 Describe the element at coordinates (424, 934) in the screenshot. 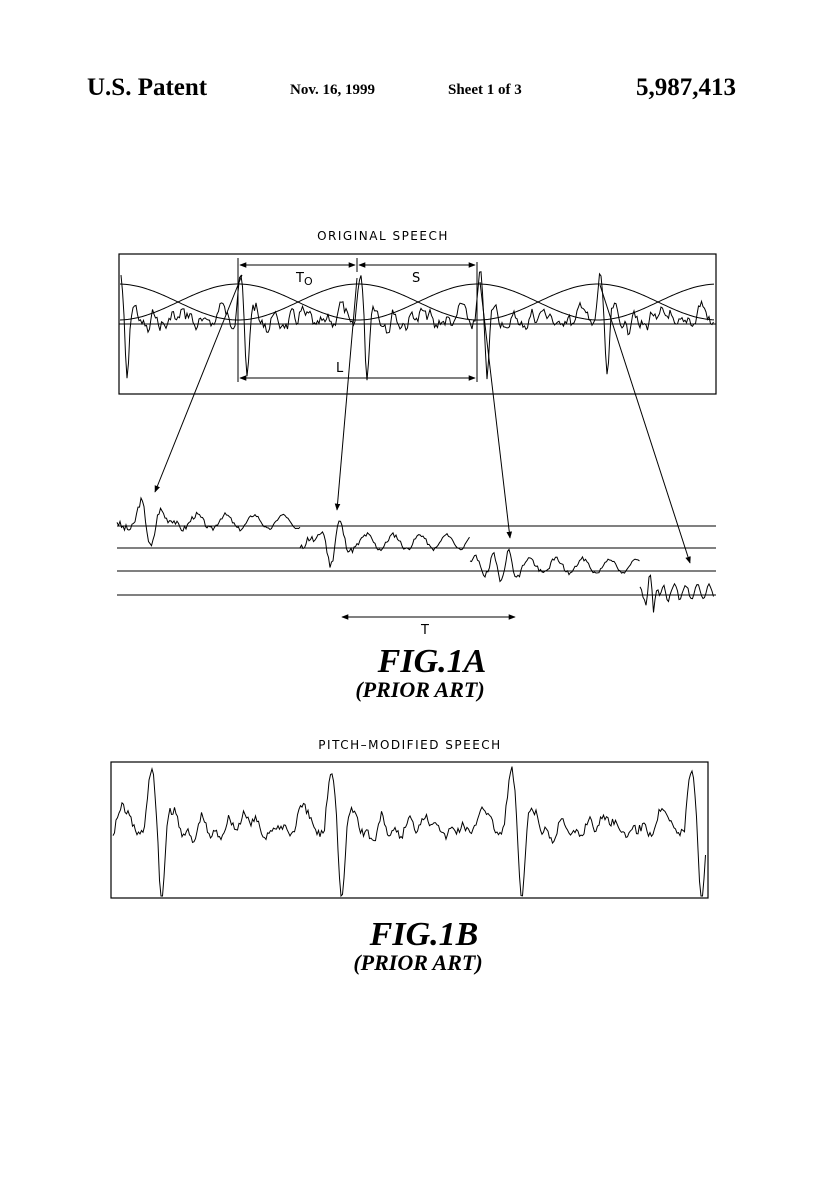

I see `fig1b-title: FIG.1B` at that location.